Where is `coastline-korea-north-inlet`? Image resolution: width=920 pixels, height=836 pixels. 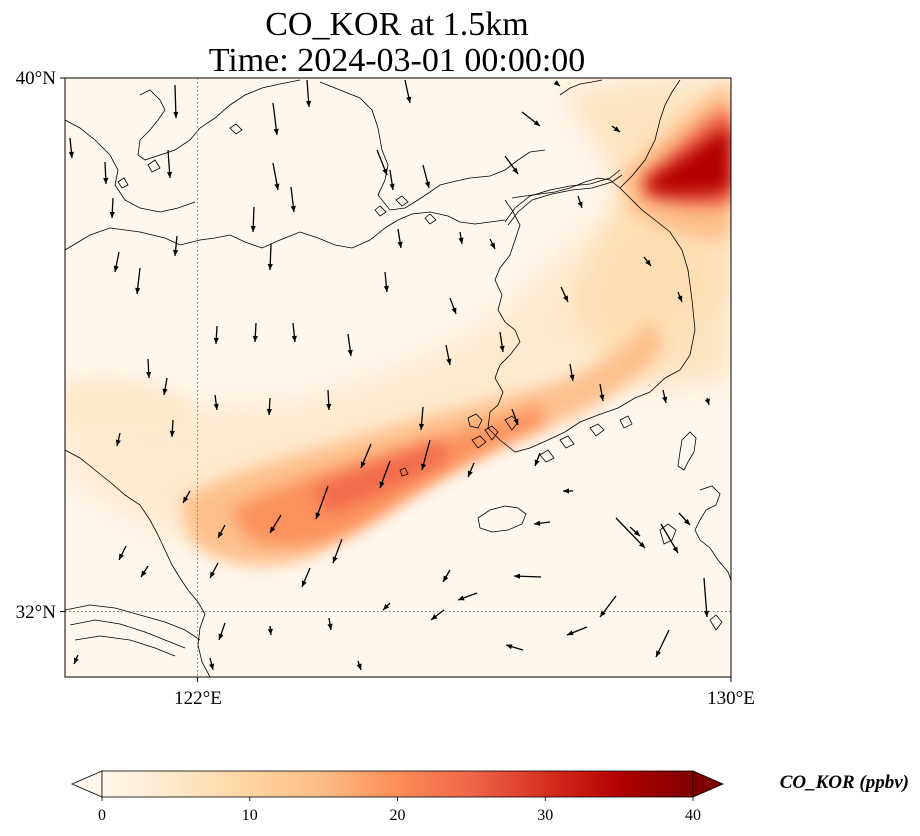
coastline-korea-north-inlet is located at coordinates (581, 87).